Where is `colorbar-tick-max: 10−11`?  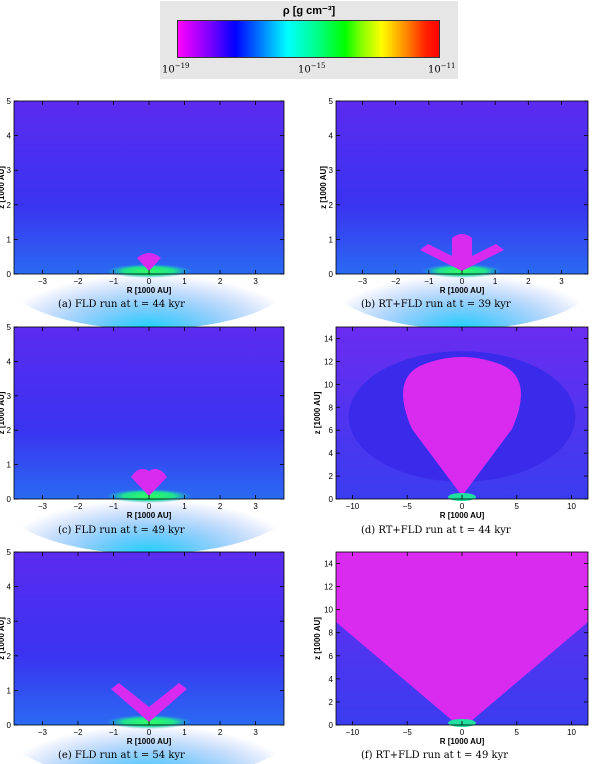 colorbar-tick-max: 10−11 is located at coordinates (442, 69).